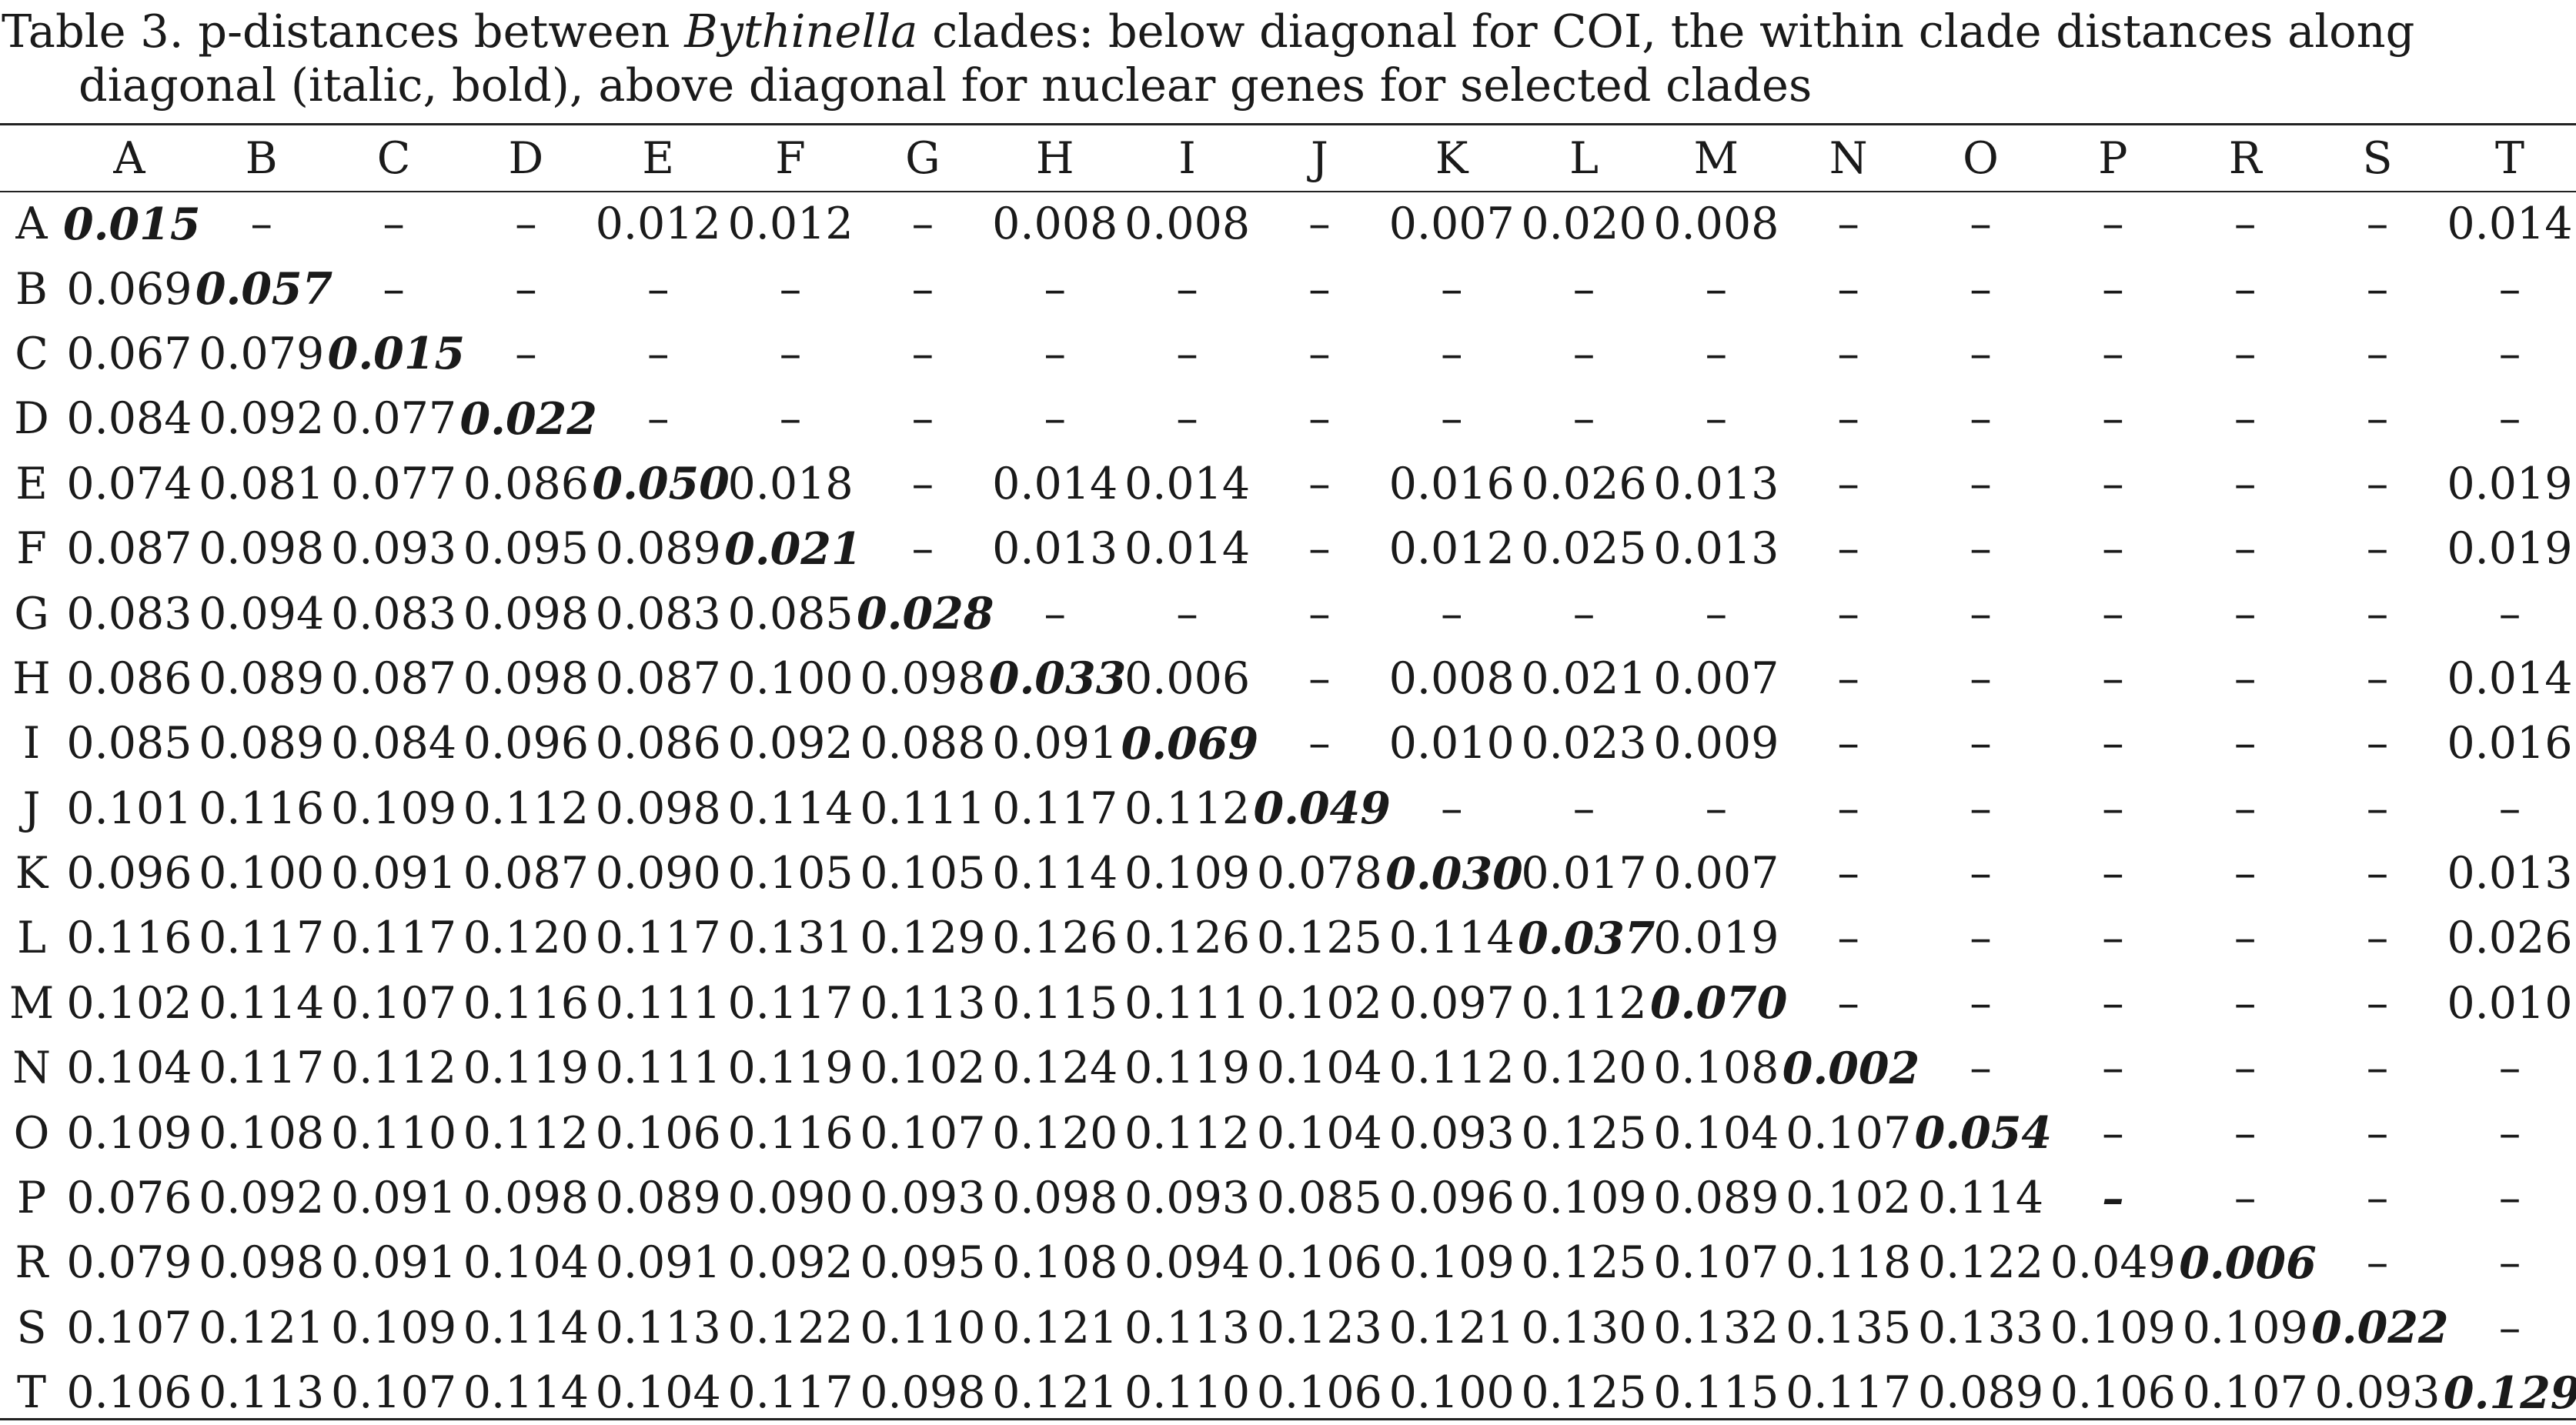 The image size is (2576, 1425). Describe the element at coordinates (1288, 288) in the screenshot. I see `table-row: B 0.069 0.057– – – – – – – – – – – – – – – – –` at that location.